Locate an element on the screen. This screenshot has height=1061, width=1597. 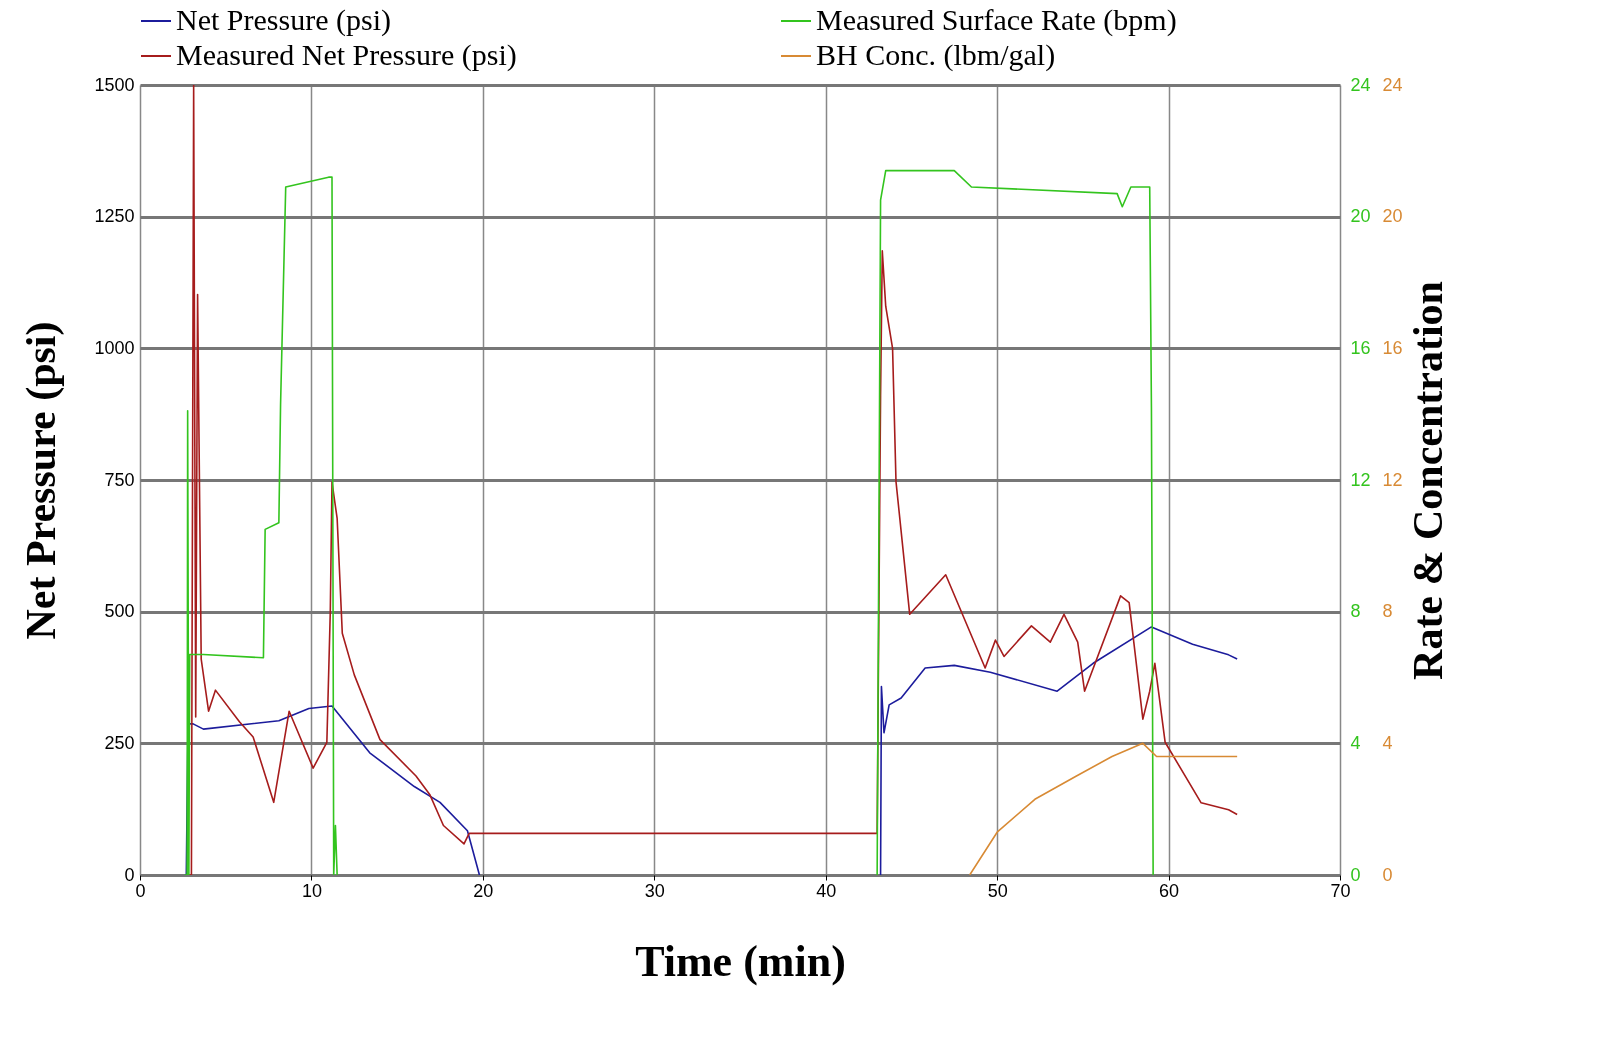
line-series is located at coordinates (1103, 808).